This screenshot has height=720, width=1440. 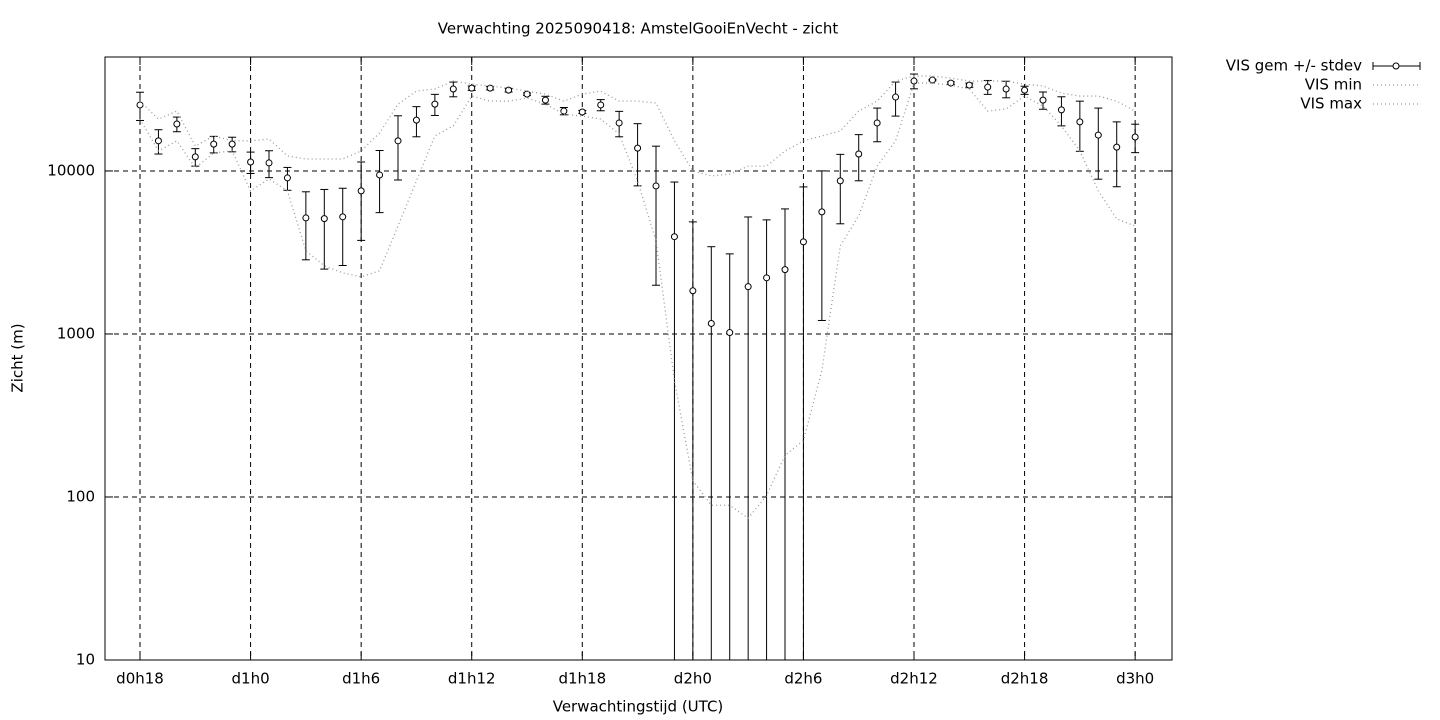 What do you see at coordinates (1396, 66) in the screenshot?
I see `legend-swatch` at bounding box center [1396, 66].